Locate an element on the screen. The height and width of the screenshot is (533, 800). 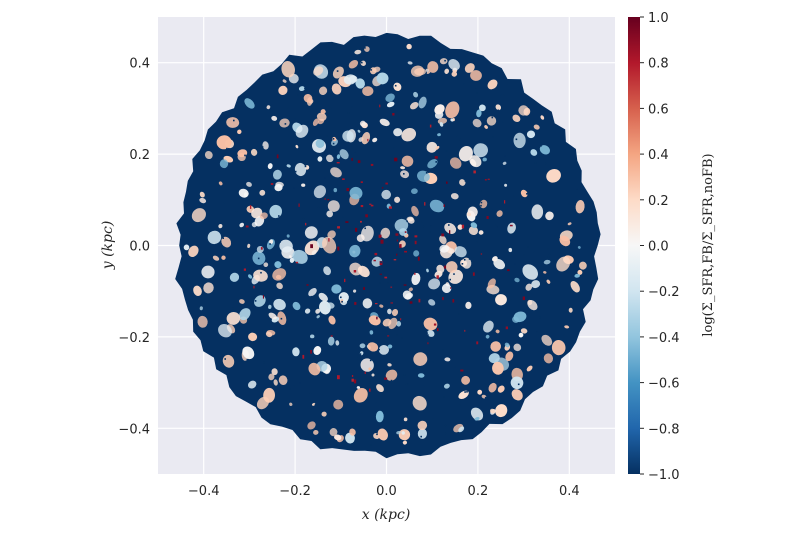
colorbar-tick-label: 0.8 is located at coordinates (658, 64).